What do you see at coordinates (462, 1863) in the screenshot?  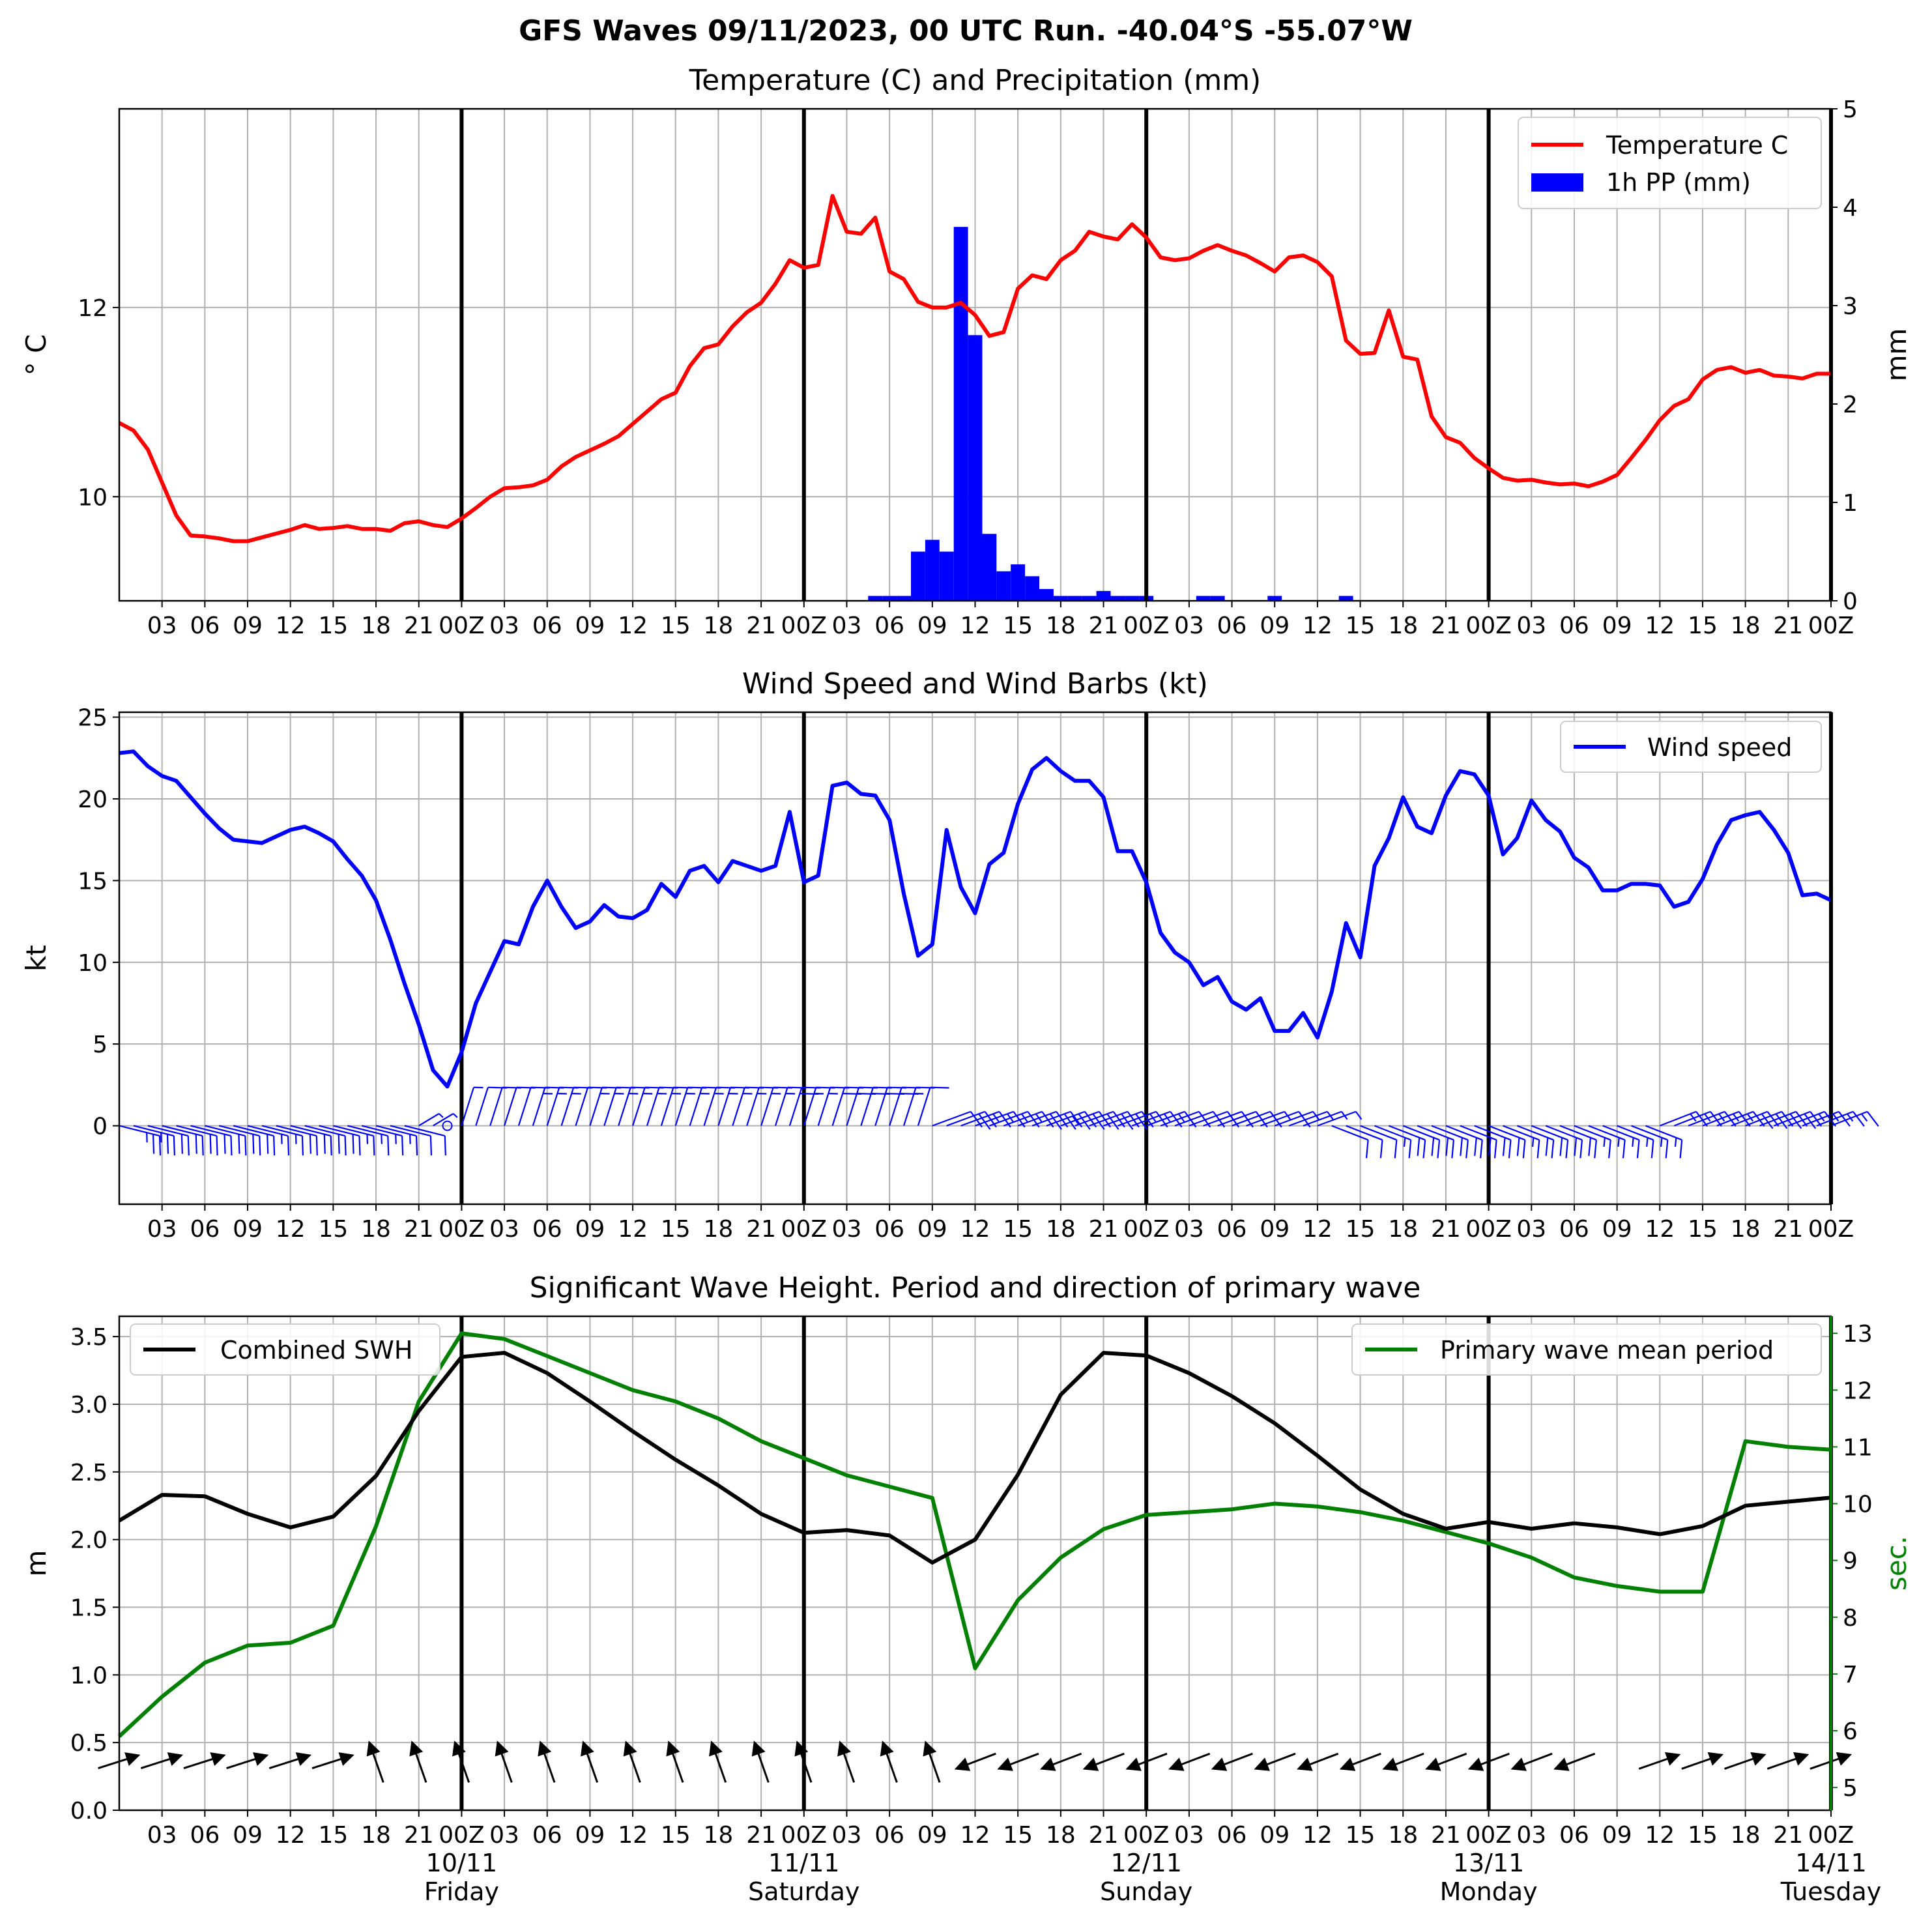 I see `x-date-label: 10/11` at bounding box center [462, 1863].